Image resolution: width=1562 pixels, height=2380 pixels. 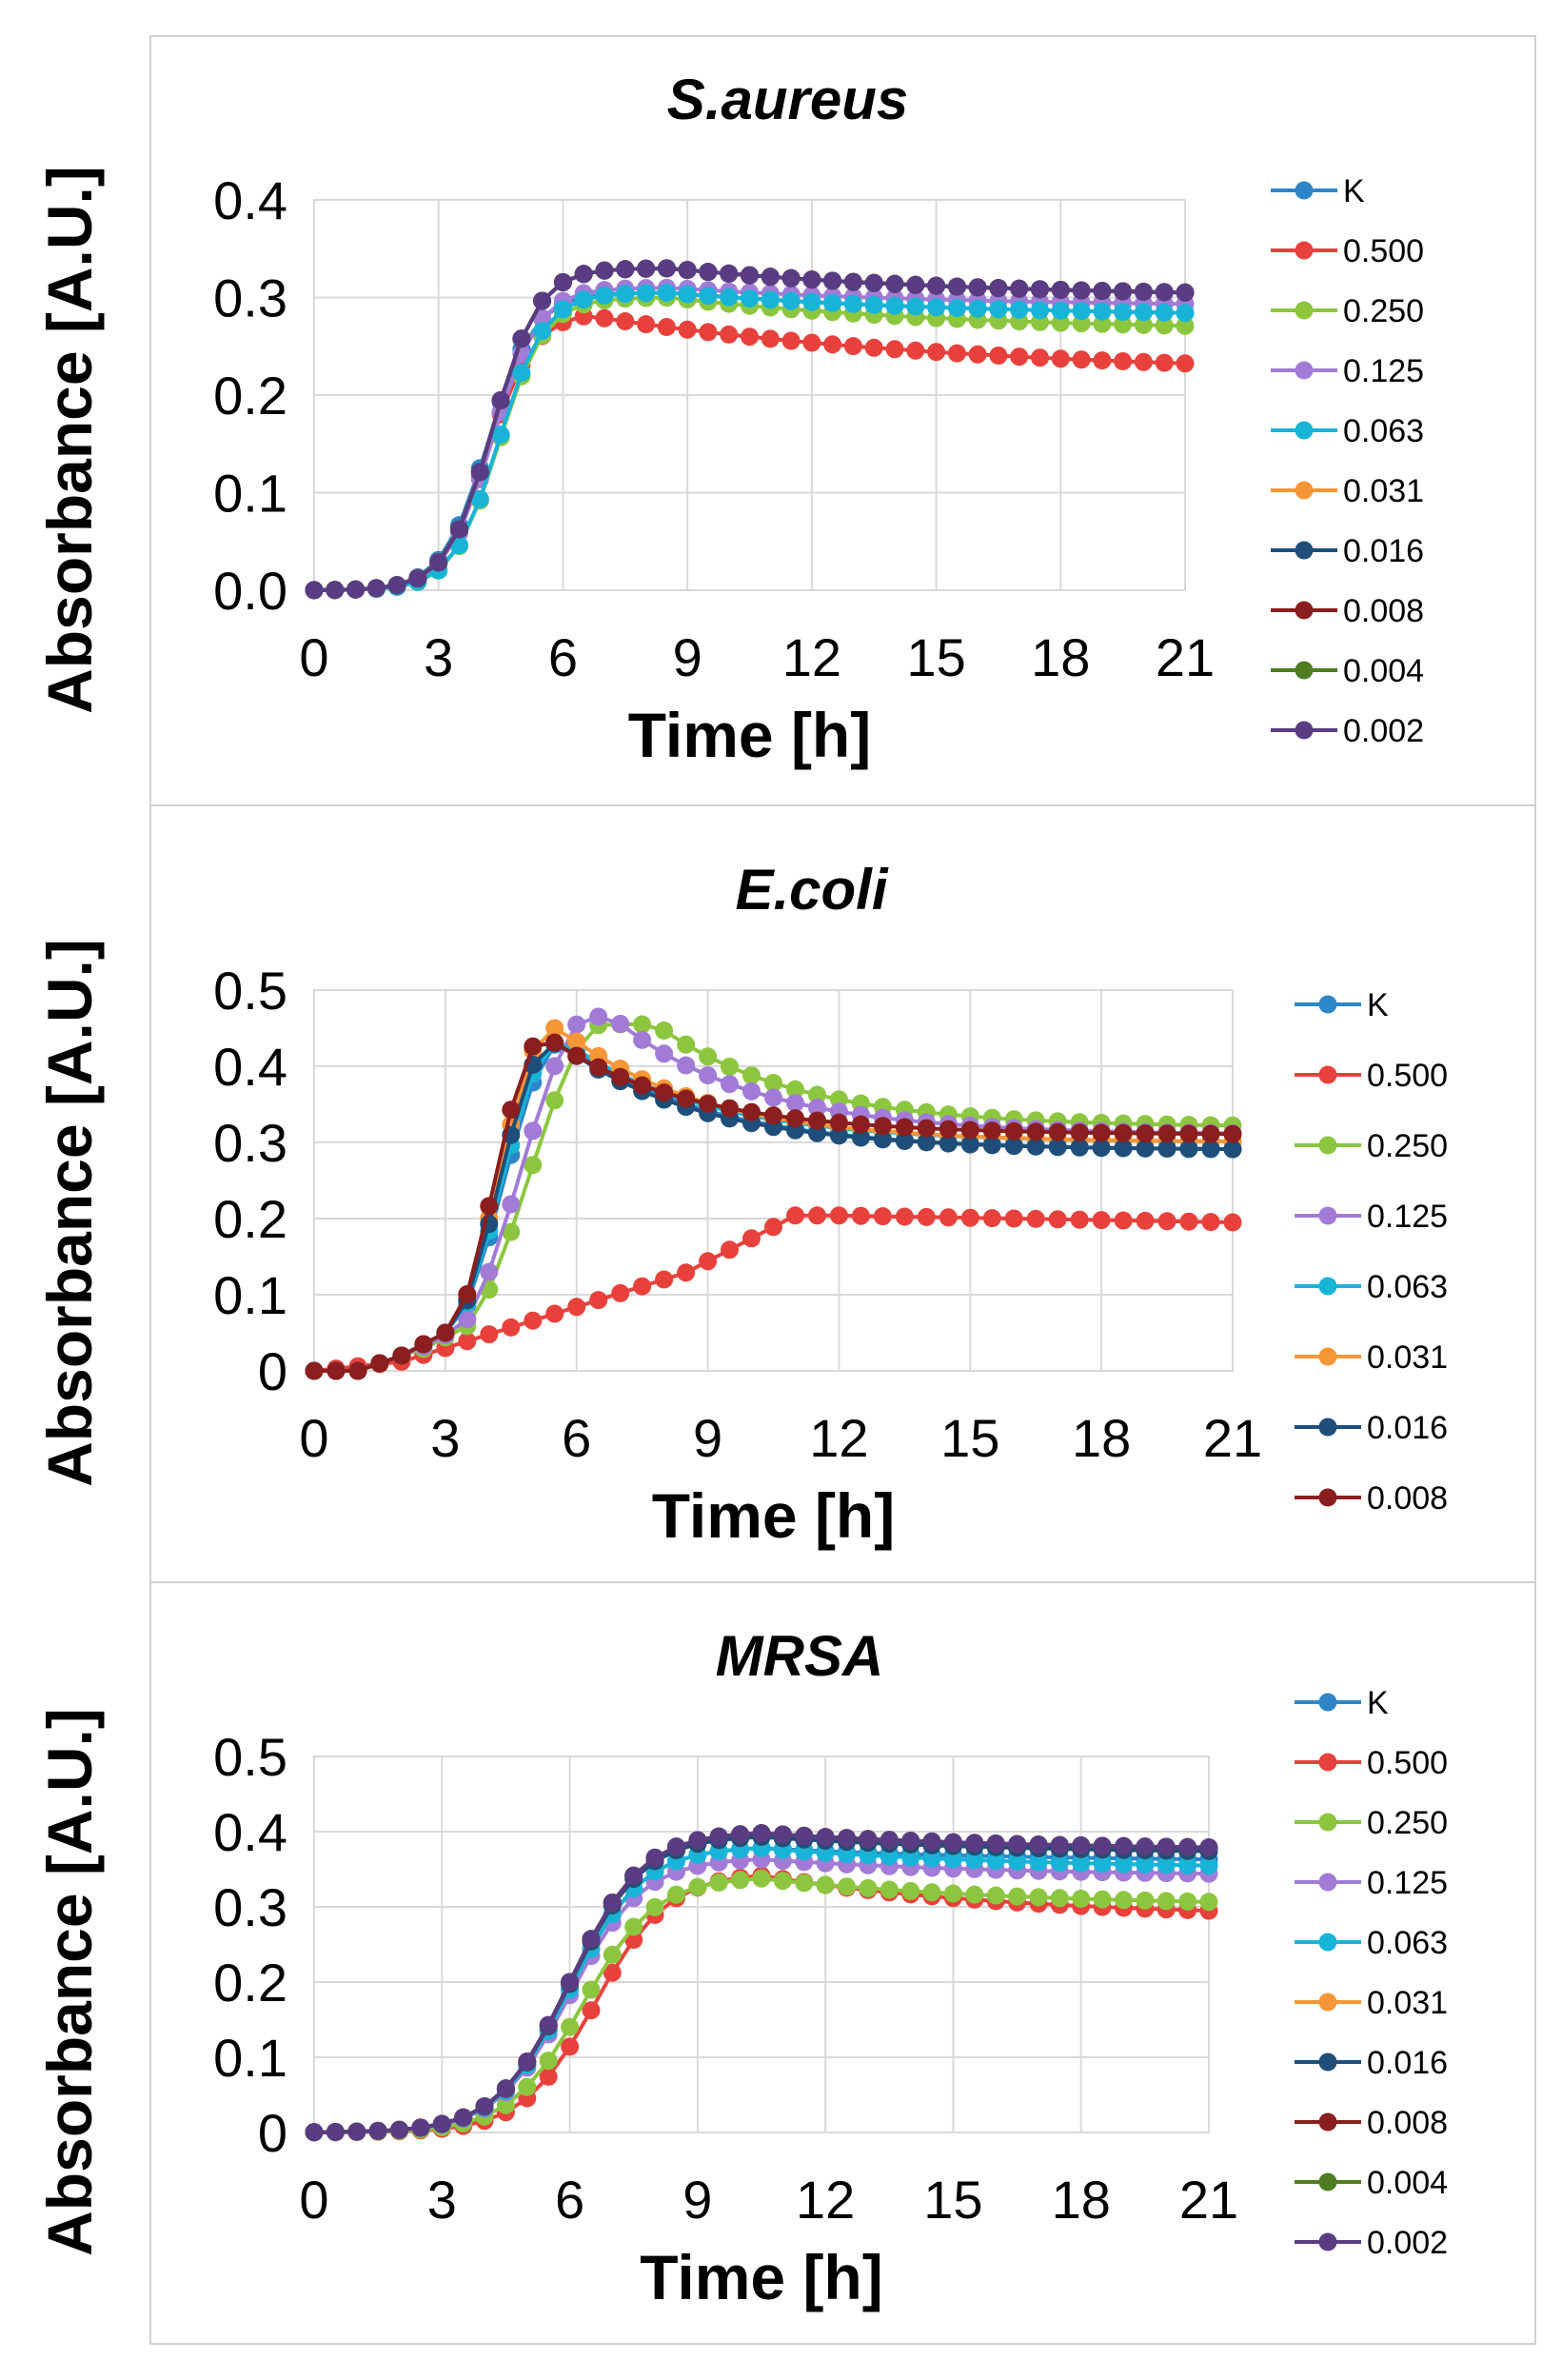 What do you see at coordinates (812, 657) in the screenshot?
I see `x-tick-label: 12` at bounding box center [812, 657].